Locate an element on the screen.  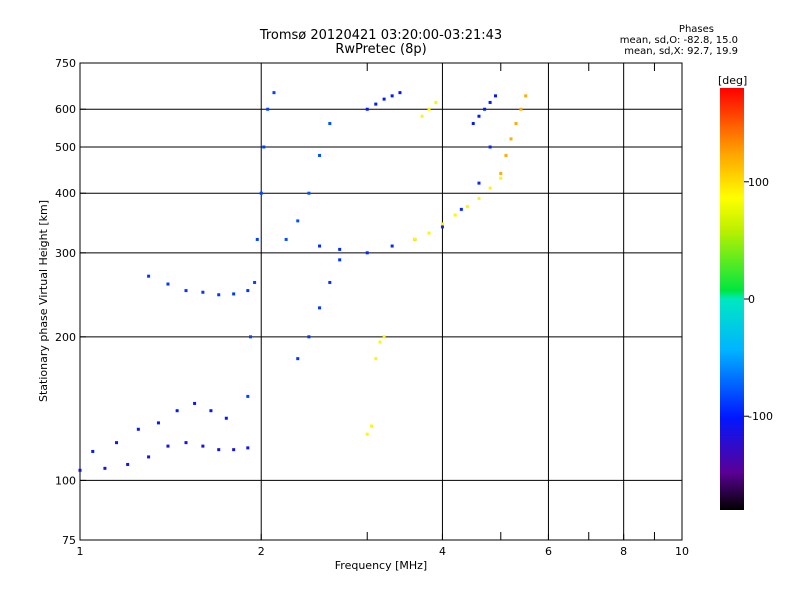
y-tick-label: 600 is located at coordinates (65, 109).